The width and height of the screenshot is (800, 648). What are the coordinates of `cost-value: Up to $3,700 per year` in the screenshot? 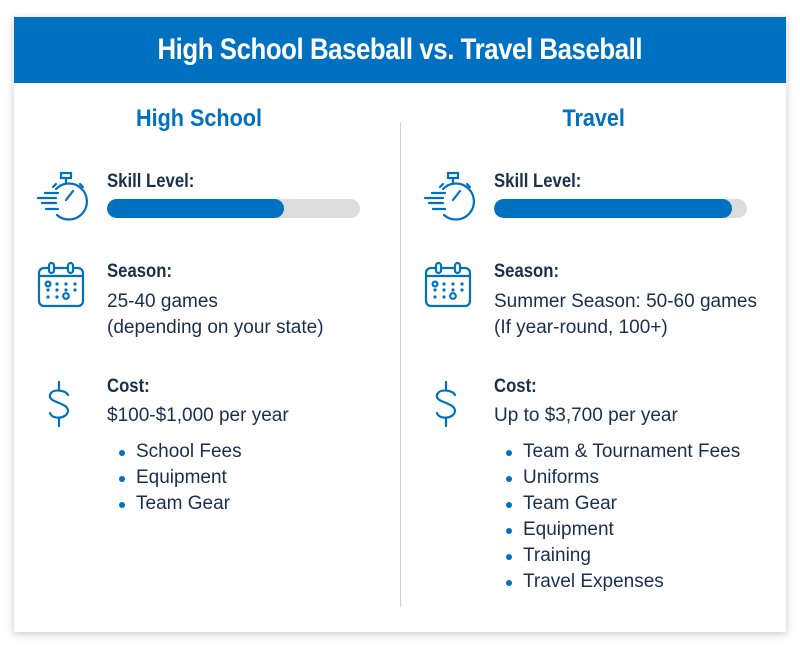 It's located at (586, 415).